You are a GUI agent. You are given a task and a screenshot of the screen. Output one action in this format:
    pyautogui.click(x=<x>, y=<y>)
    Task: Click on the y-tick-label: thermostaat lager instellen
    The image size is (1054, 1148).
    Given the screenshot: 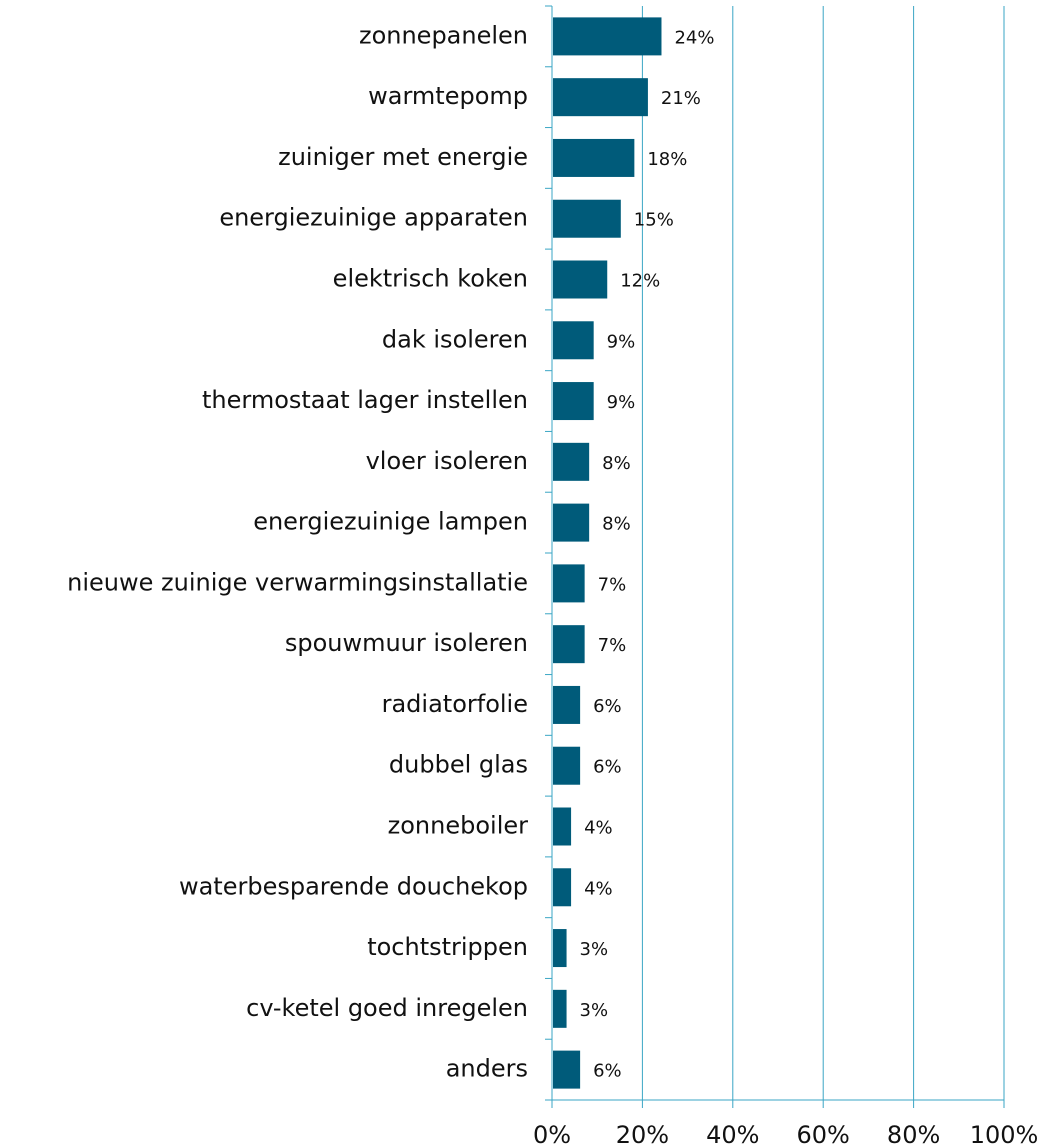 What is the action you would take?
    pyautogui.click(x=365, y=400)
    